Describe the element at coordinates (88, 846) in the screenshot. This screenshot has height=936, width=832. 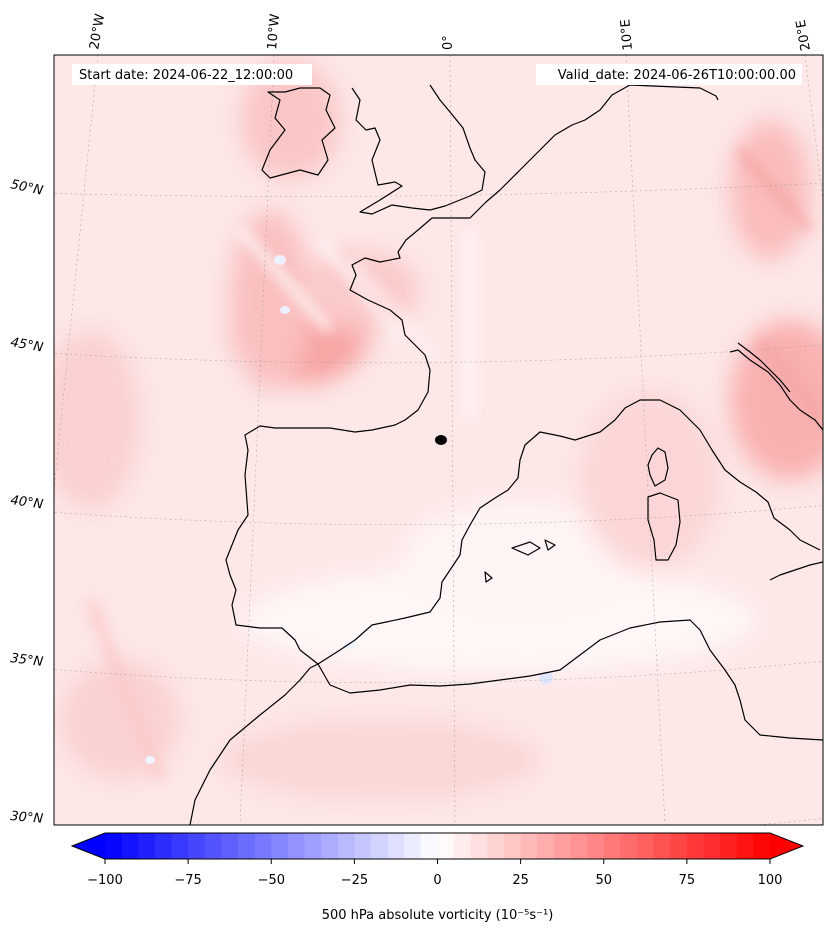
I see `colorbar-extend-low` at that location.